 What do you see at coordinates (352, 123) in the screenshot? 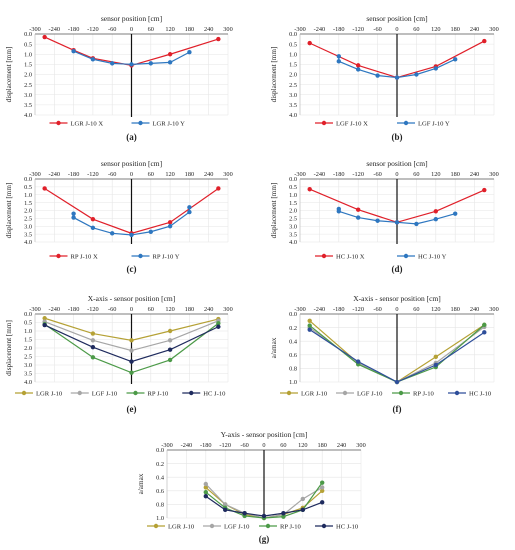
I see `legend-label: LGF J-10 X` at bounding box center [352, 123].